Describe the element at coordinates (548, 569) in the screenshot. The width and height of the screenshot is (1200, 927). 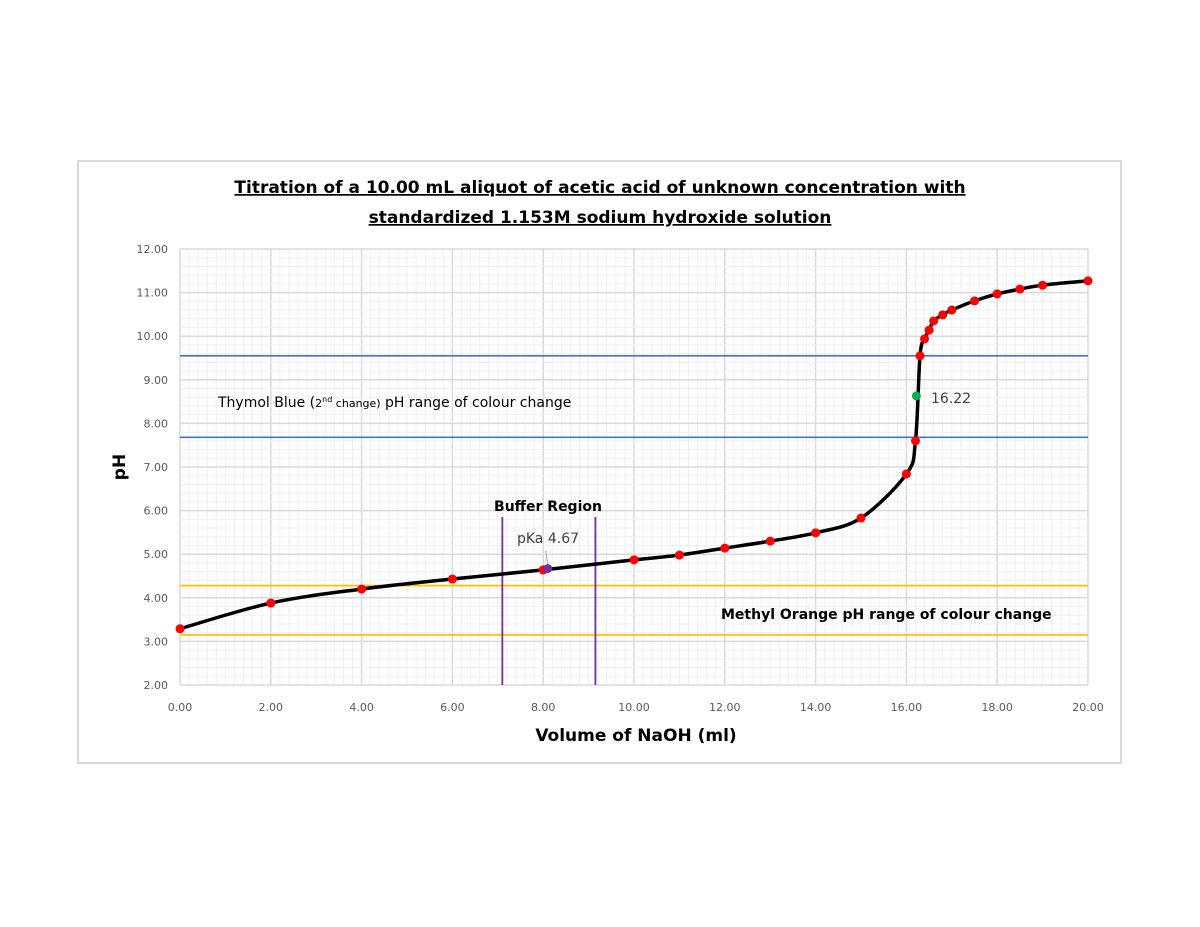
I see `pka-point` at that location.